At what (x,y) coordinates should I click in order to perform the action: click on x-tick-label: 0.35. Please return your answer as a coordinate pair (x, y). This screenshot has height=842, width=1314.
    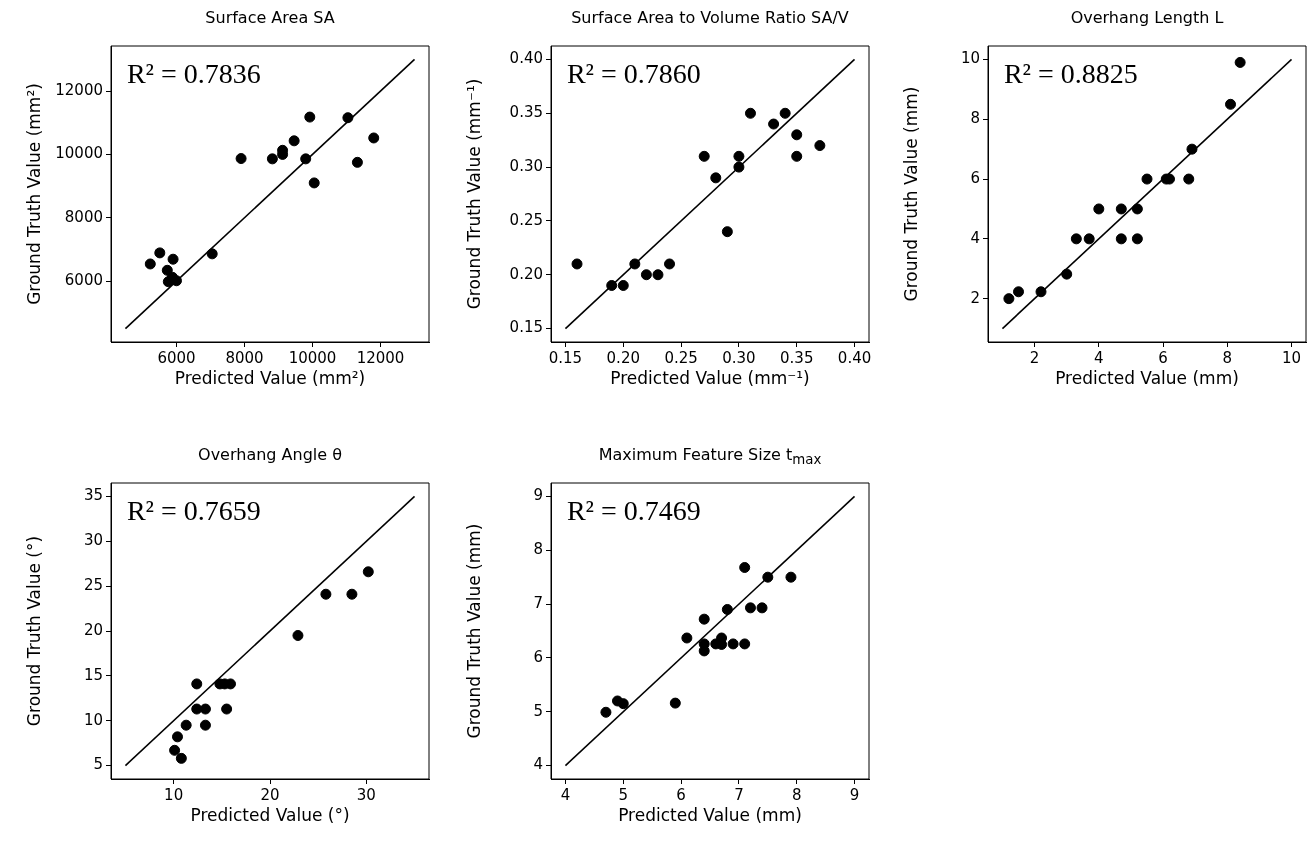
    Looking at the image, I should click on (797, 357).